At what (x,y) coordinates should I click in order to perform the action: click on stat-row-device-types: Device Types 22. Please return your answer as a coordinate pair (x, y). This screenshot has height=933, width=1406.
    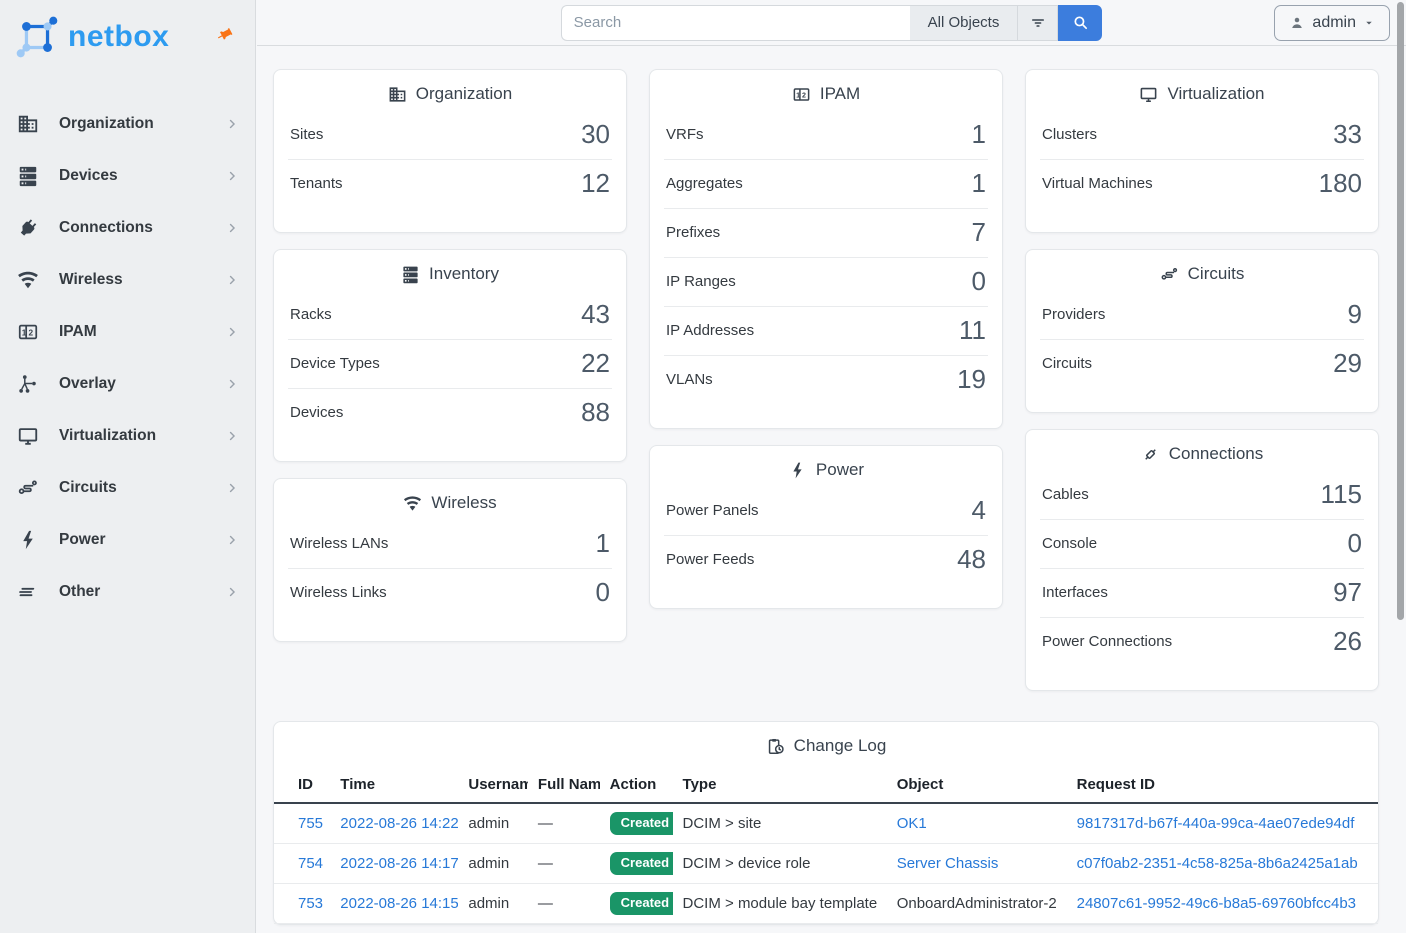
    Looking at the image, I should click on (450, 363).